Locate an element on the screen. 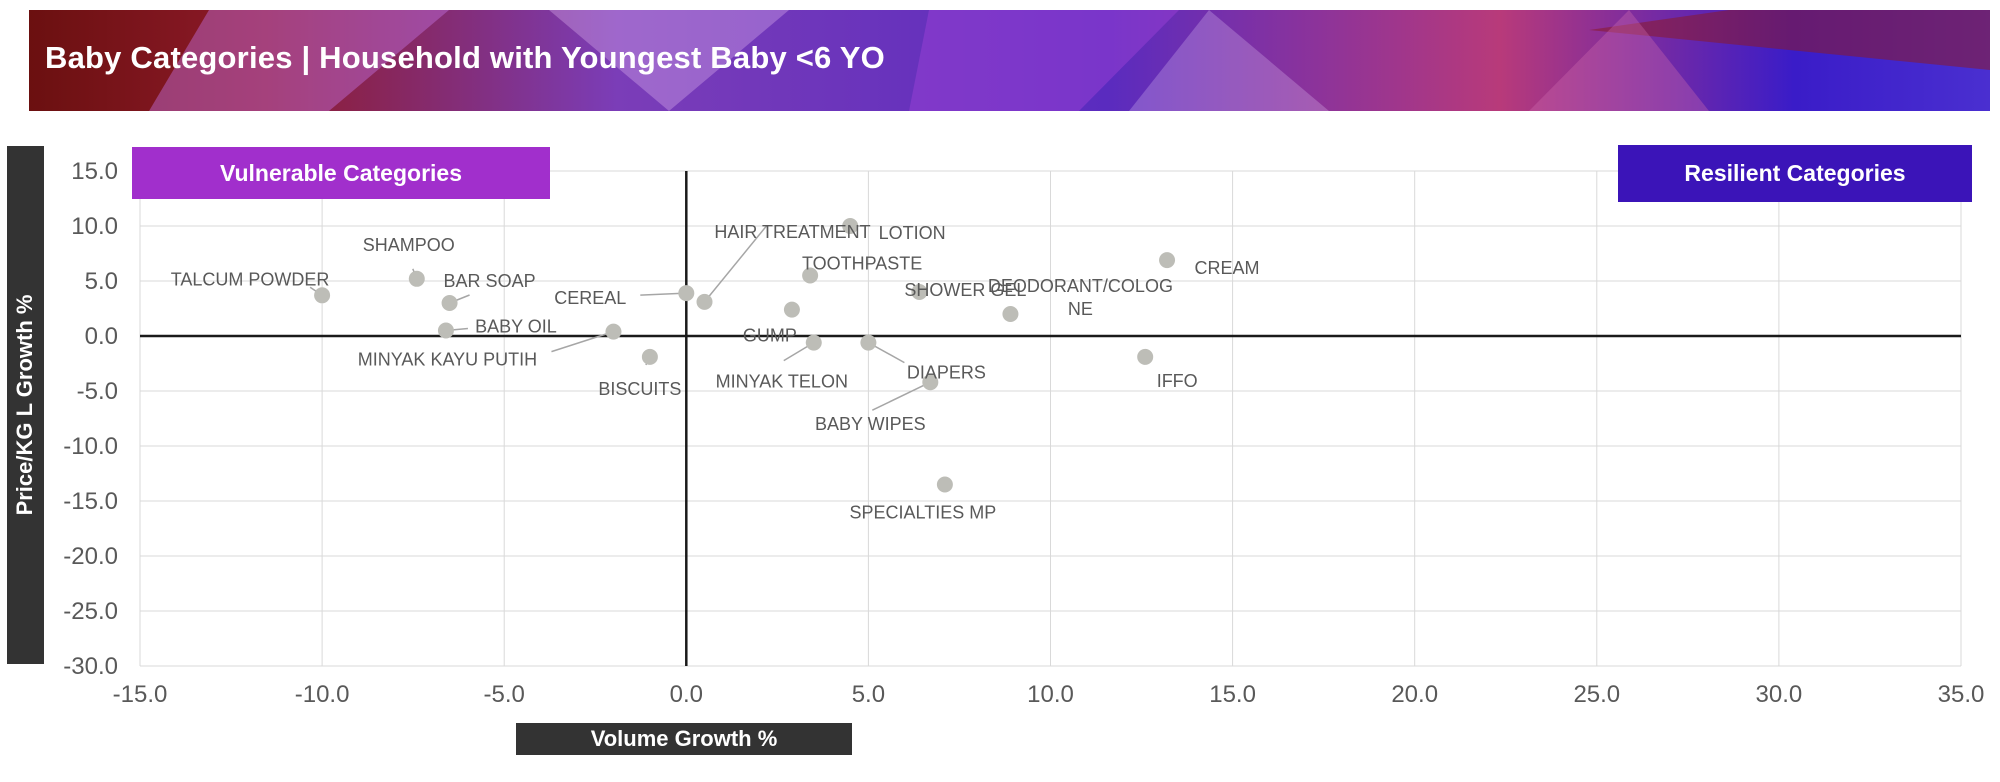 Image resolution: width=2000 pixels, height=782 pixels. data-label: TOOTHPASTE is located at coordinates (862, 264).